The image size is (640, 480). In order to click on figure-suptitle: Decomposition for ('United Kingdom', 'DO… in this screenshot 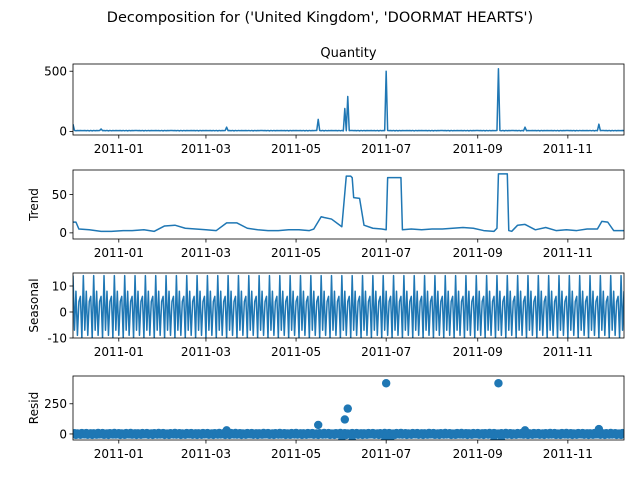, I will do `click(320, 18)`.